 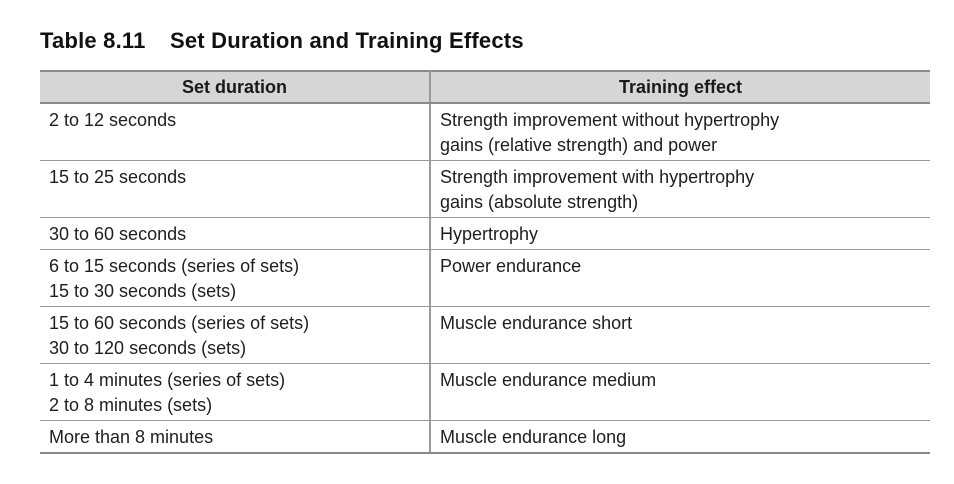 I want to click on effect-cell: Power endurance, so click(x=680, y=278).